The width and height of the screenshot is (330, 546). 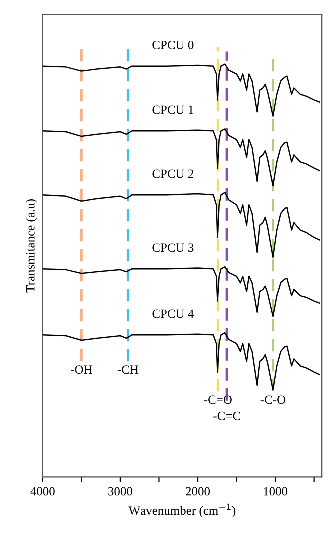 I want to click on ref-line-label: -OH, so click(x=81, y=370).